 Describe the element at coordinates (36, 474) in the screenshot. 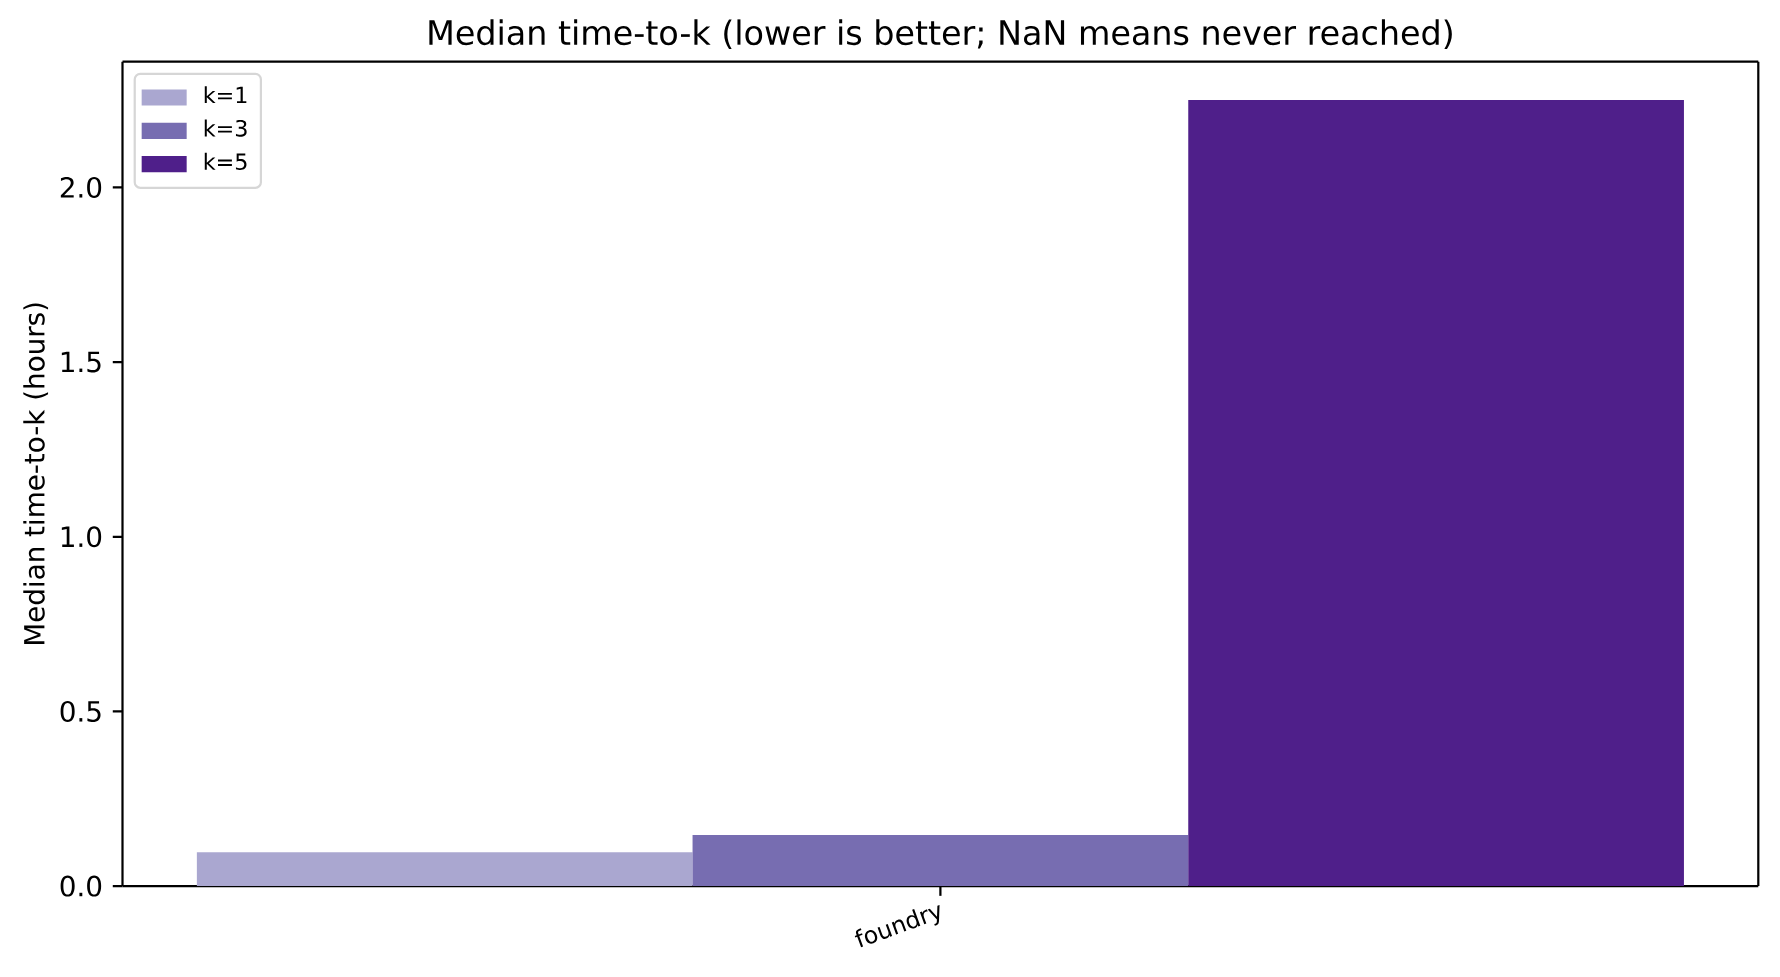

I see `y-axis-title: Median time-to-k (hours)` at that location.